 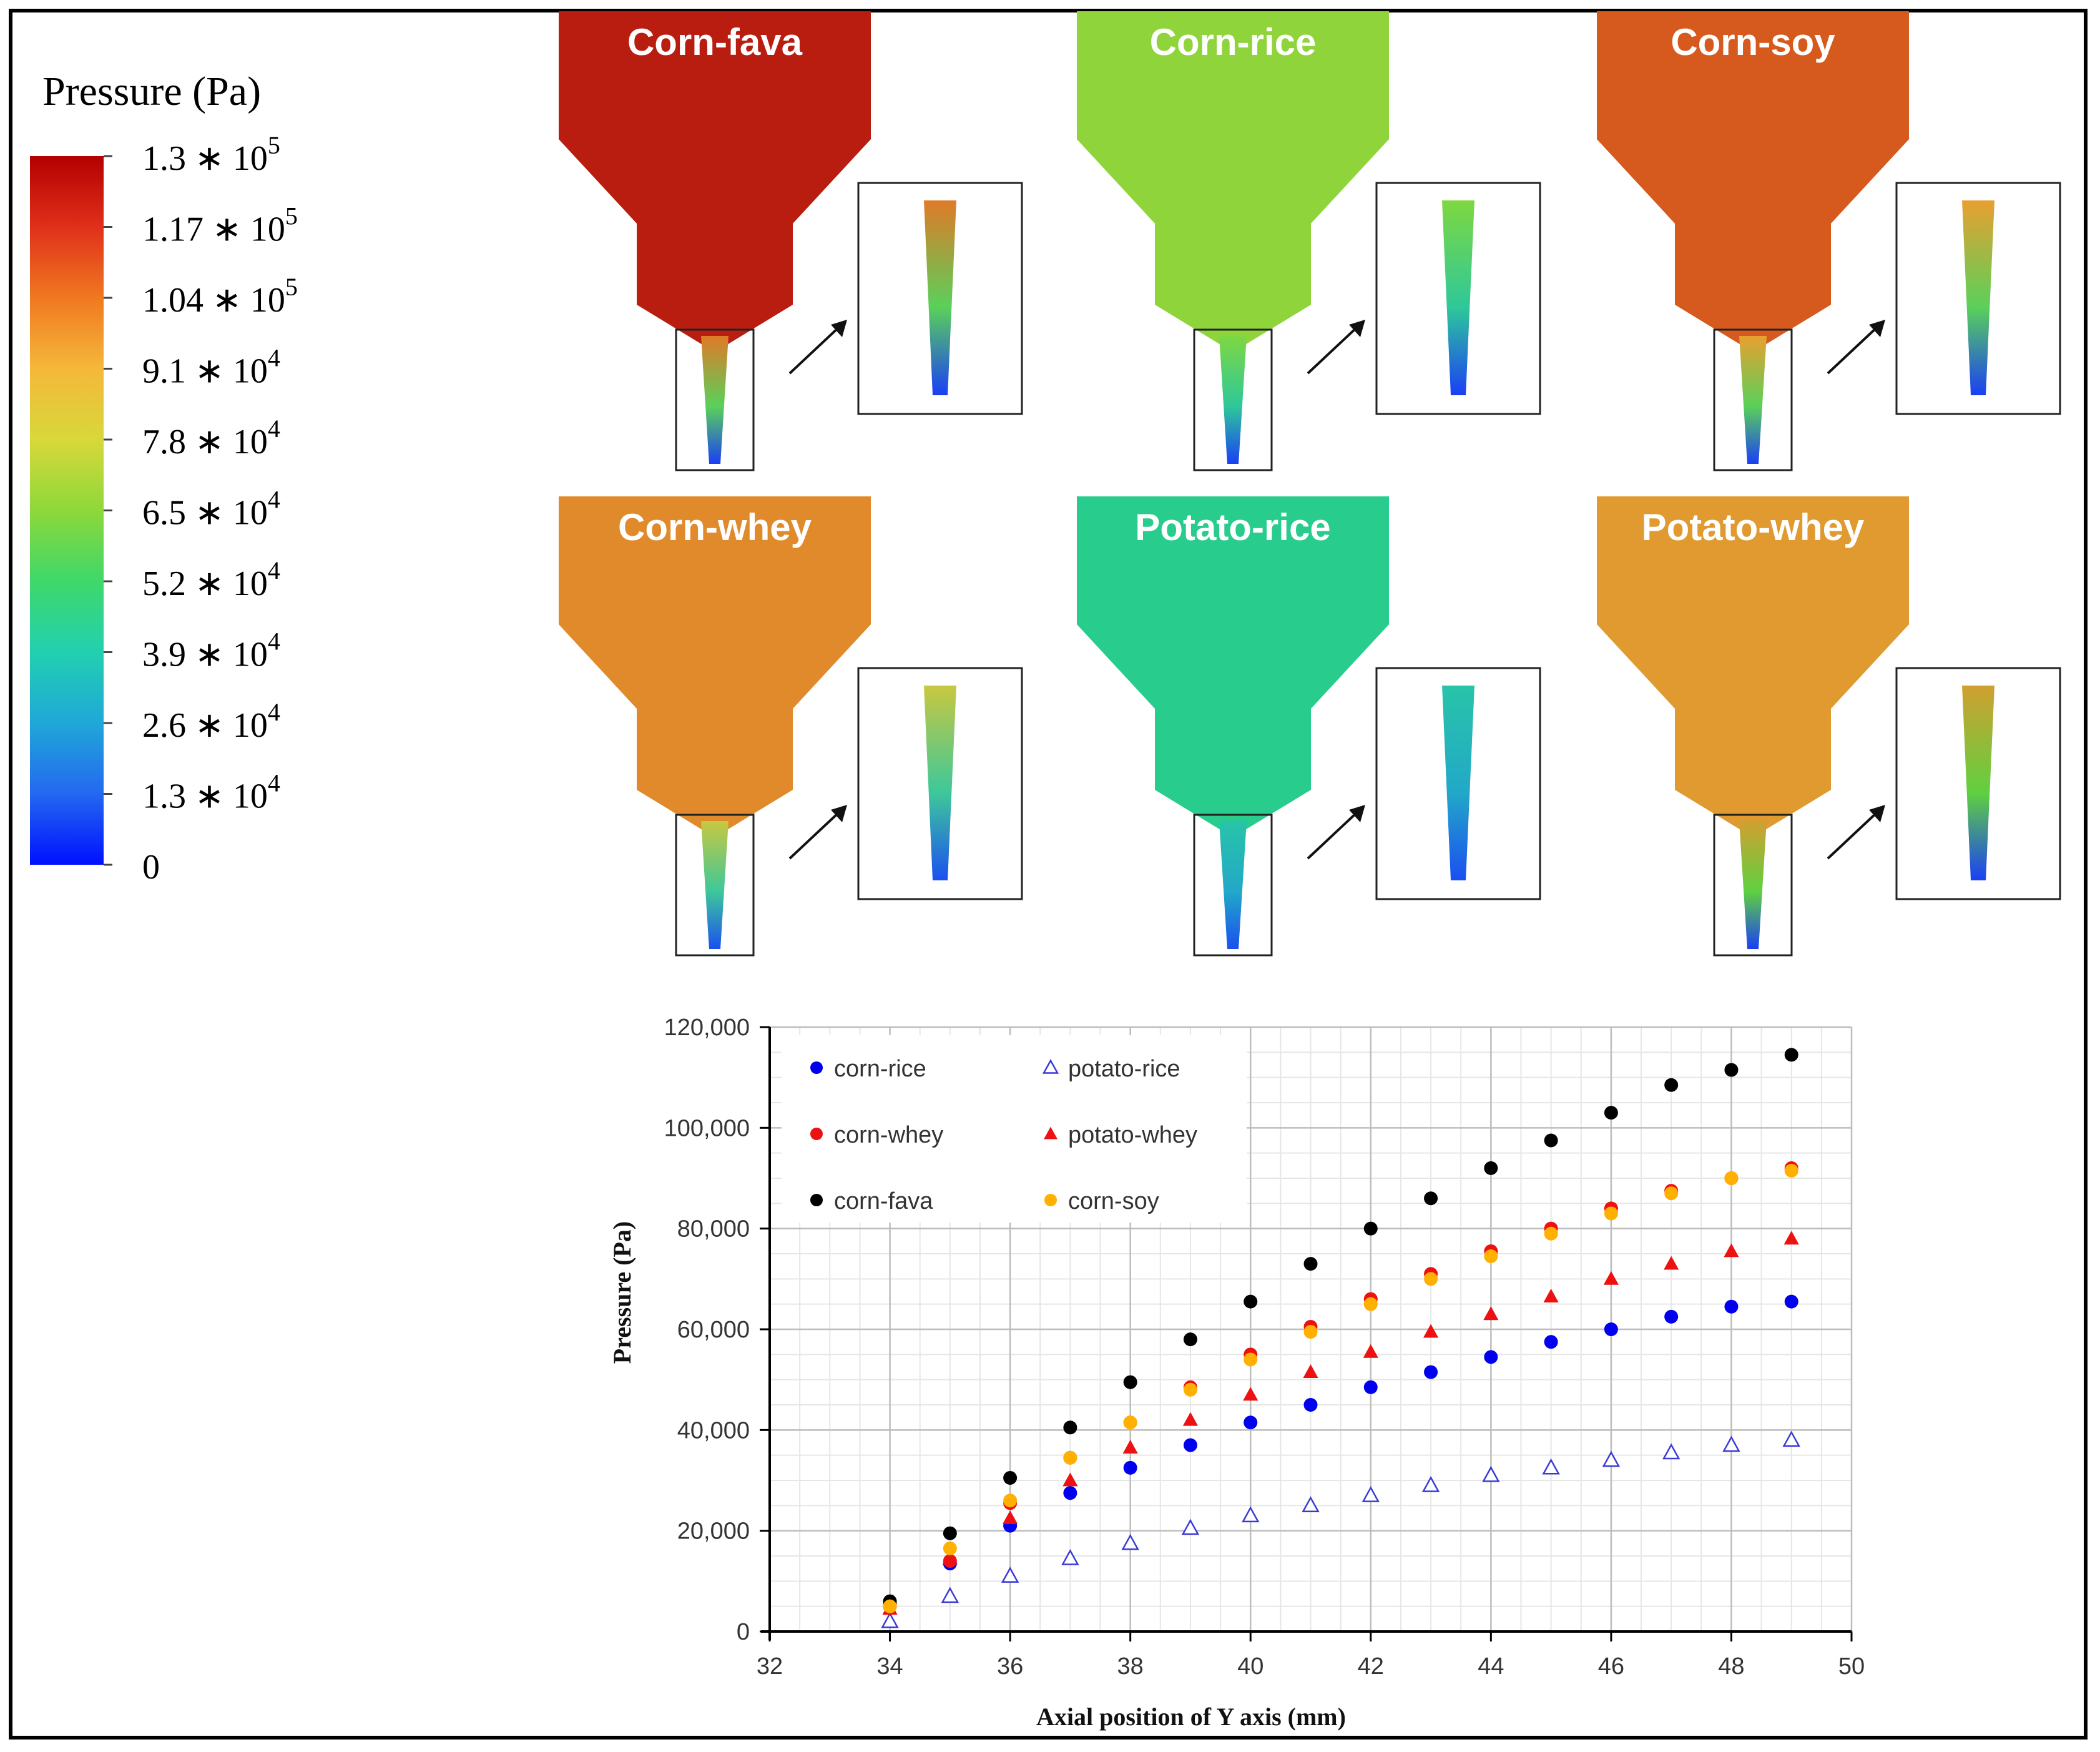 What do you see at coordinates (151, 91) in the screenshot?
I see `colorbar-title: Pressure (Pa)` at bounding box center [151, 91].